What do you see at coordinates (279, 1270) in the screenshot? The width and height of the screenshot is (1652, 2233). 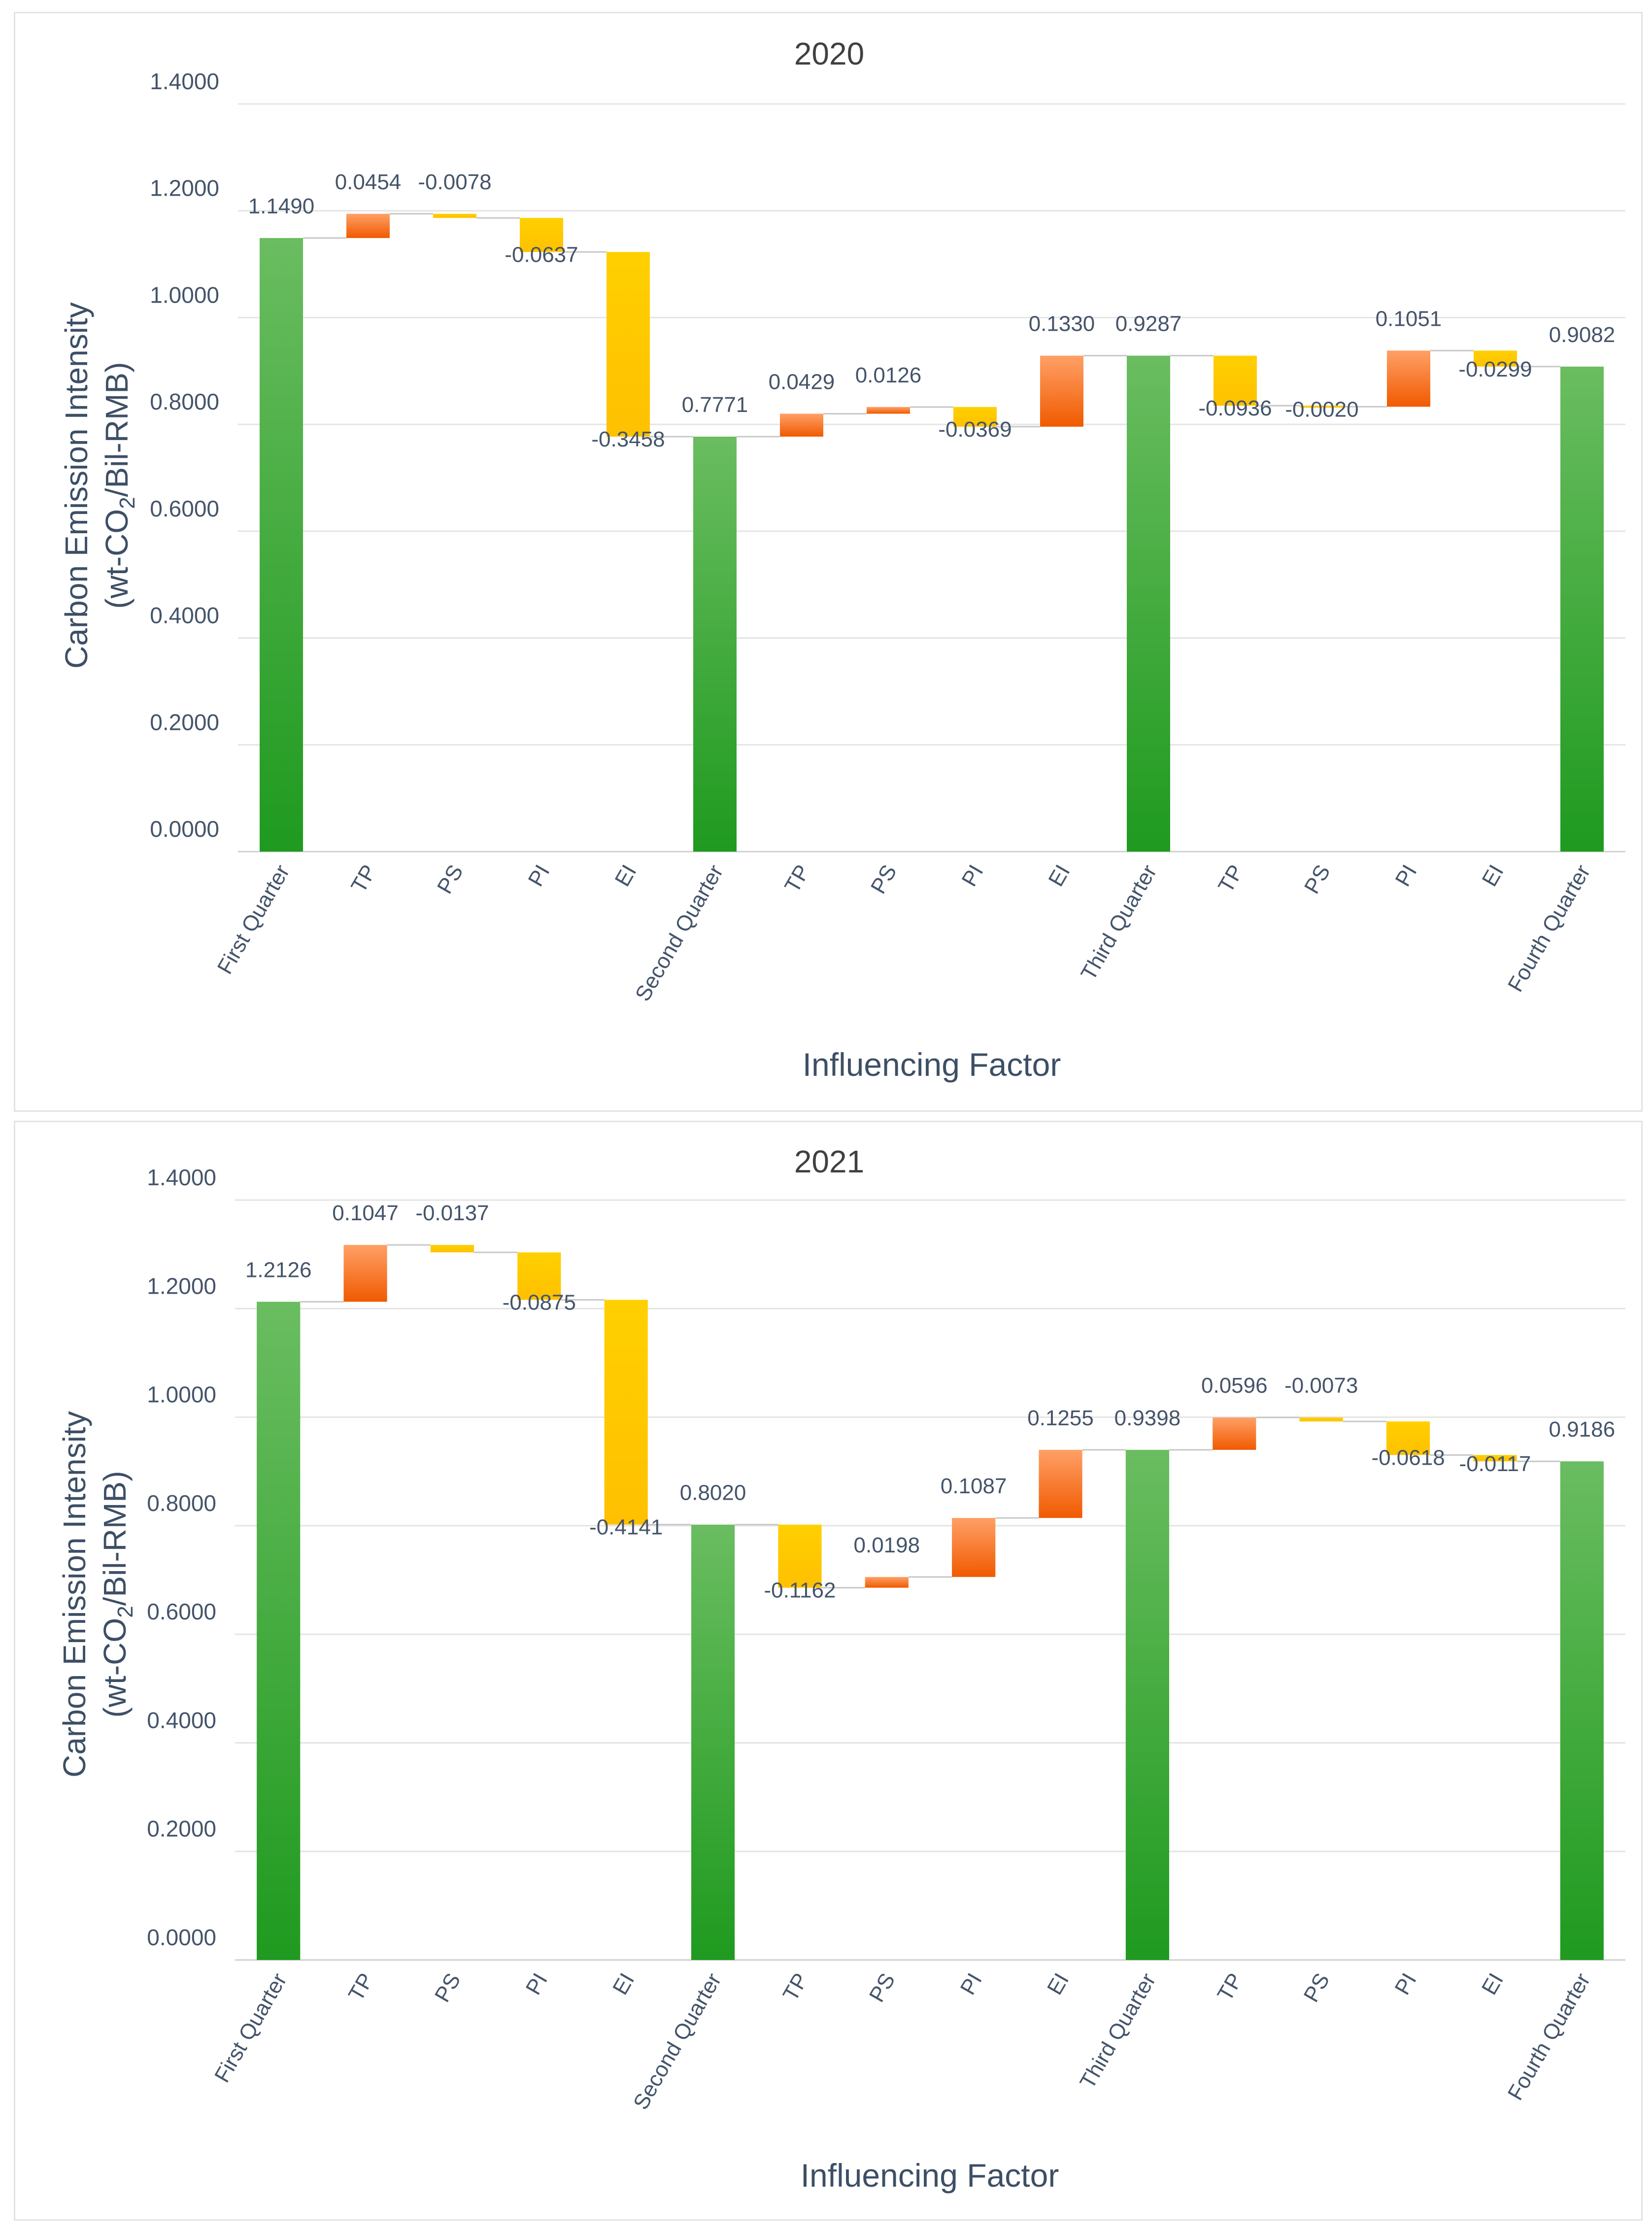 I see `data-label: 1.2126` at bounding box center [279, 1270].